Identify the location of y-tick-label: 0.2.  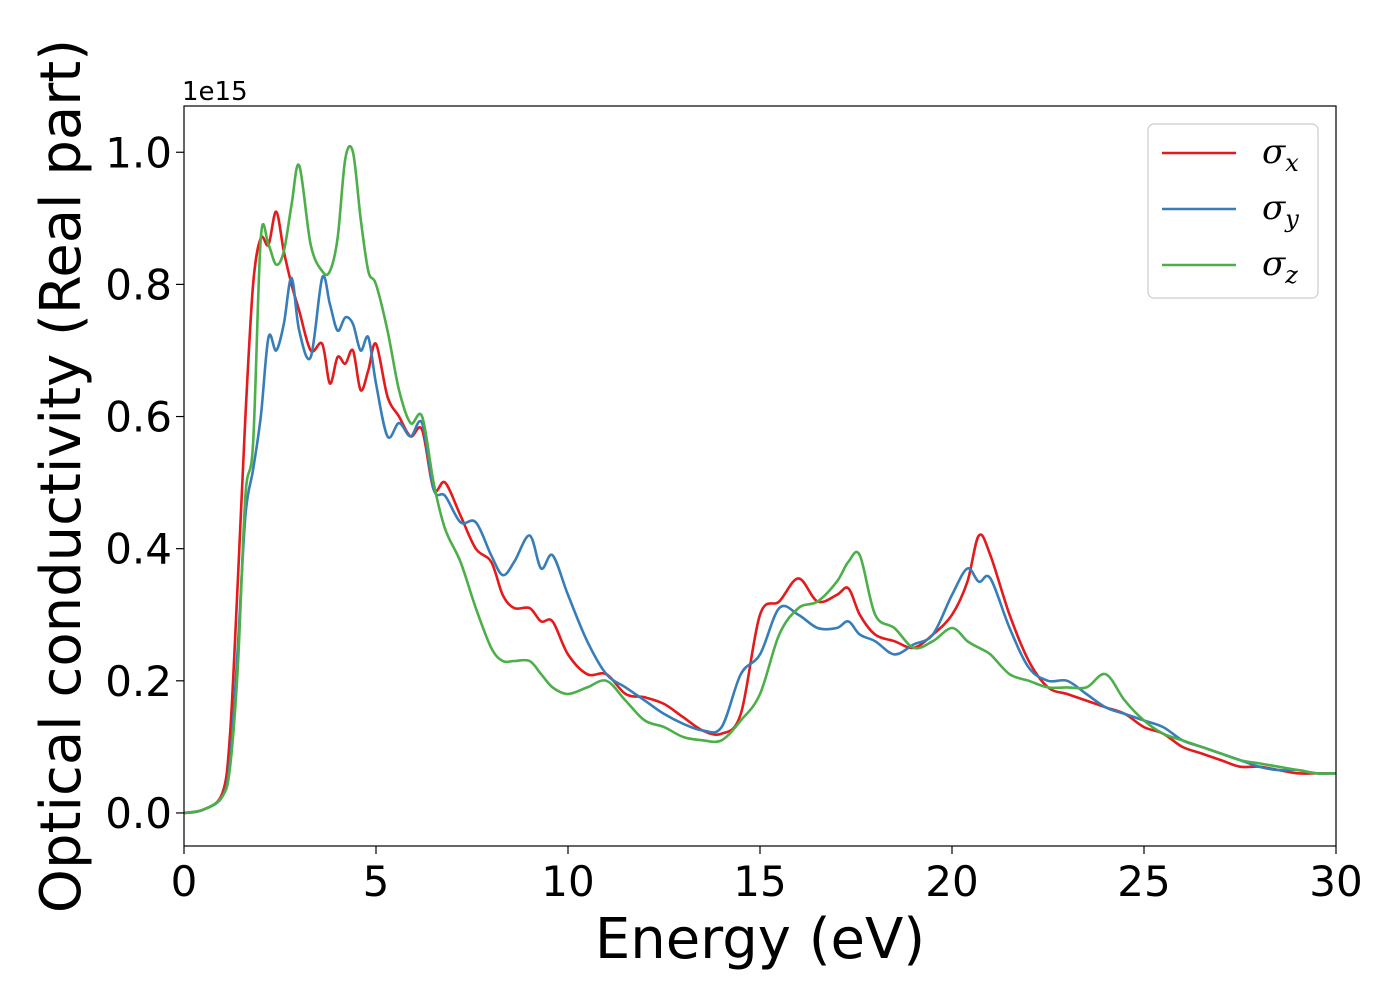
(138, 681).